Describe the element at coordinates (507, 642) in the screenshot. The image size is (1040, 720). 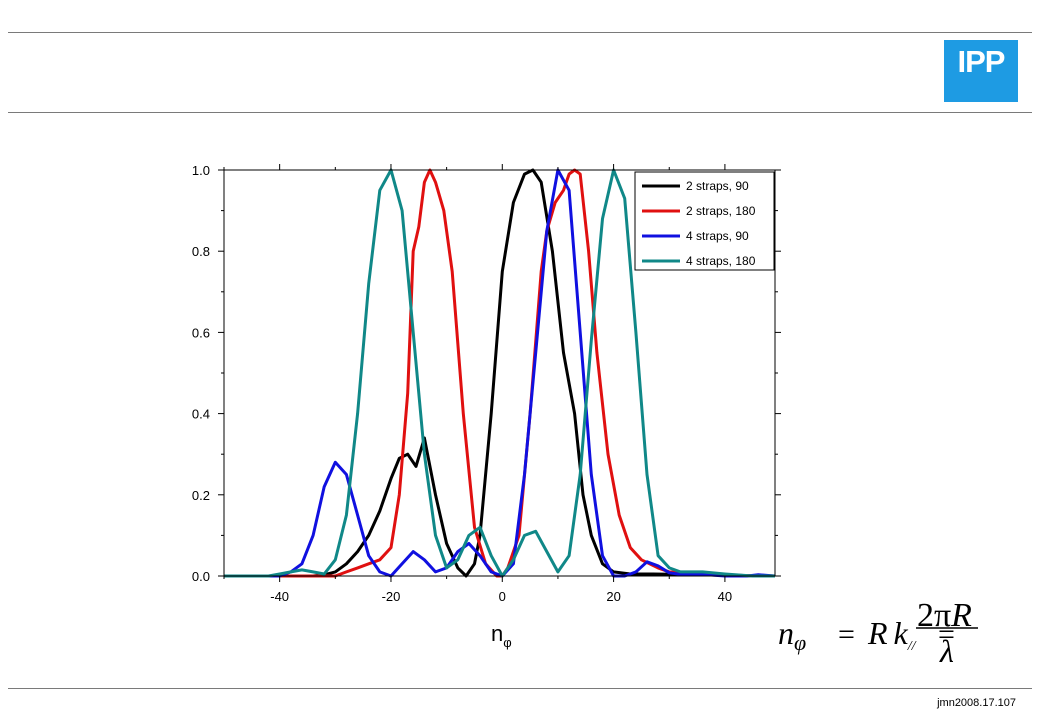
I see `x-axis-label-subscript: φ` at that location.